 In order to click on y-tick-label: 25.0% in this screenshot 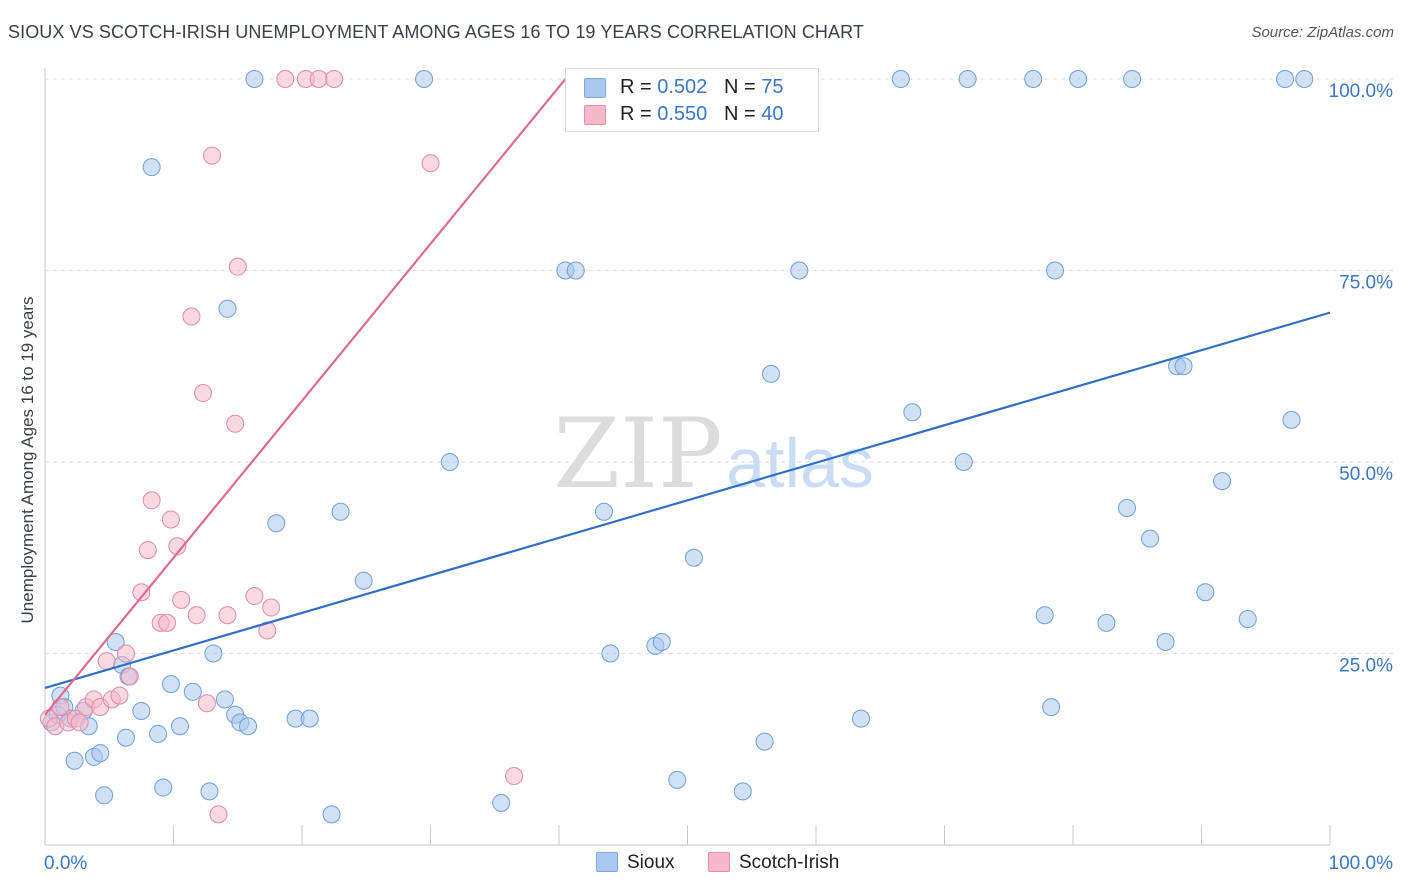, I will do `click(1366, 666)`.